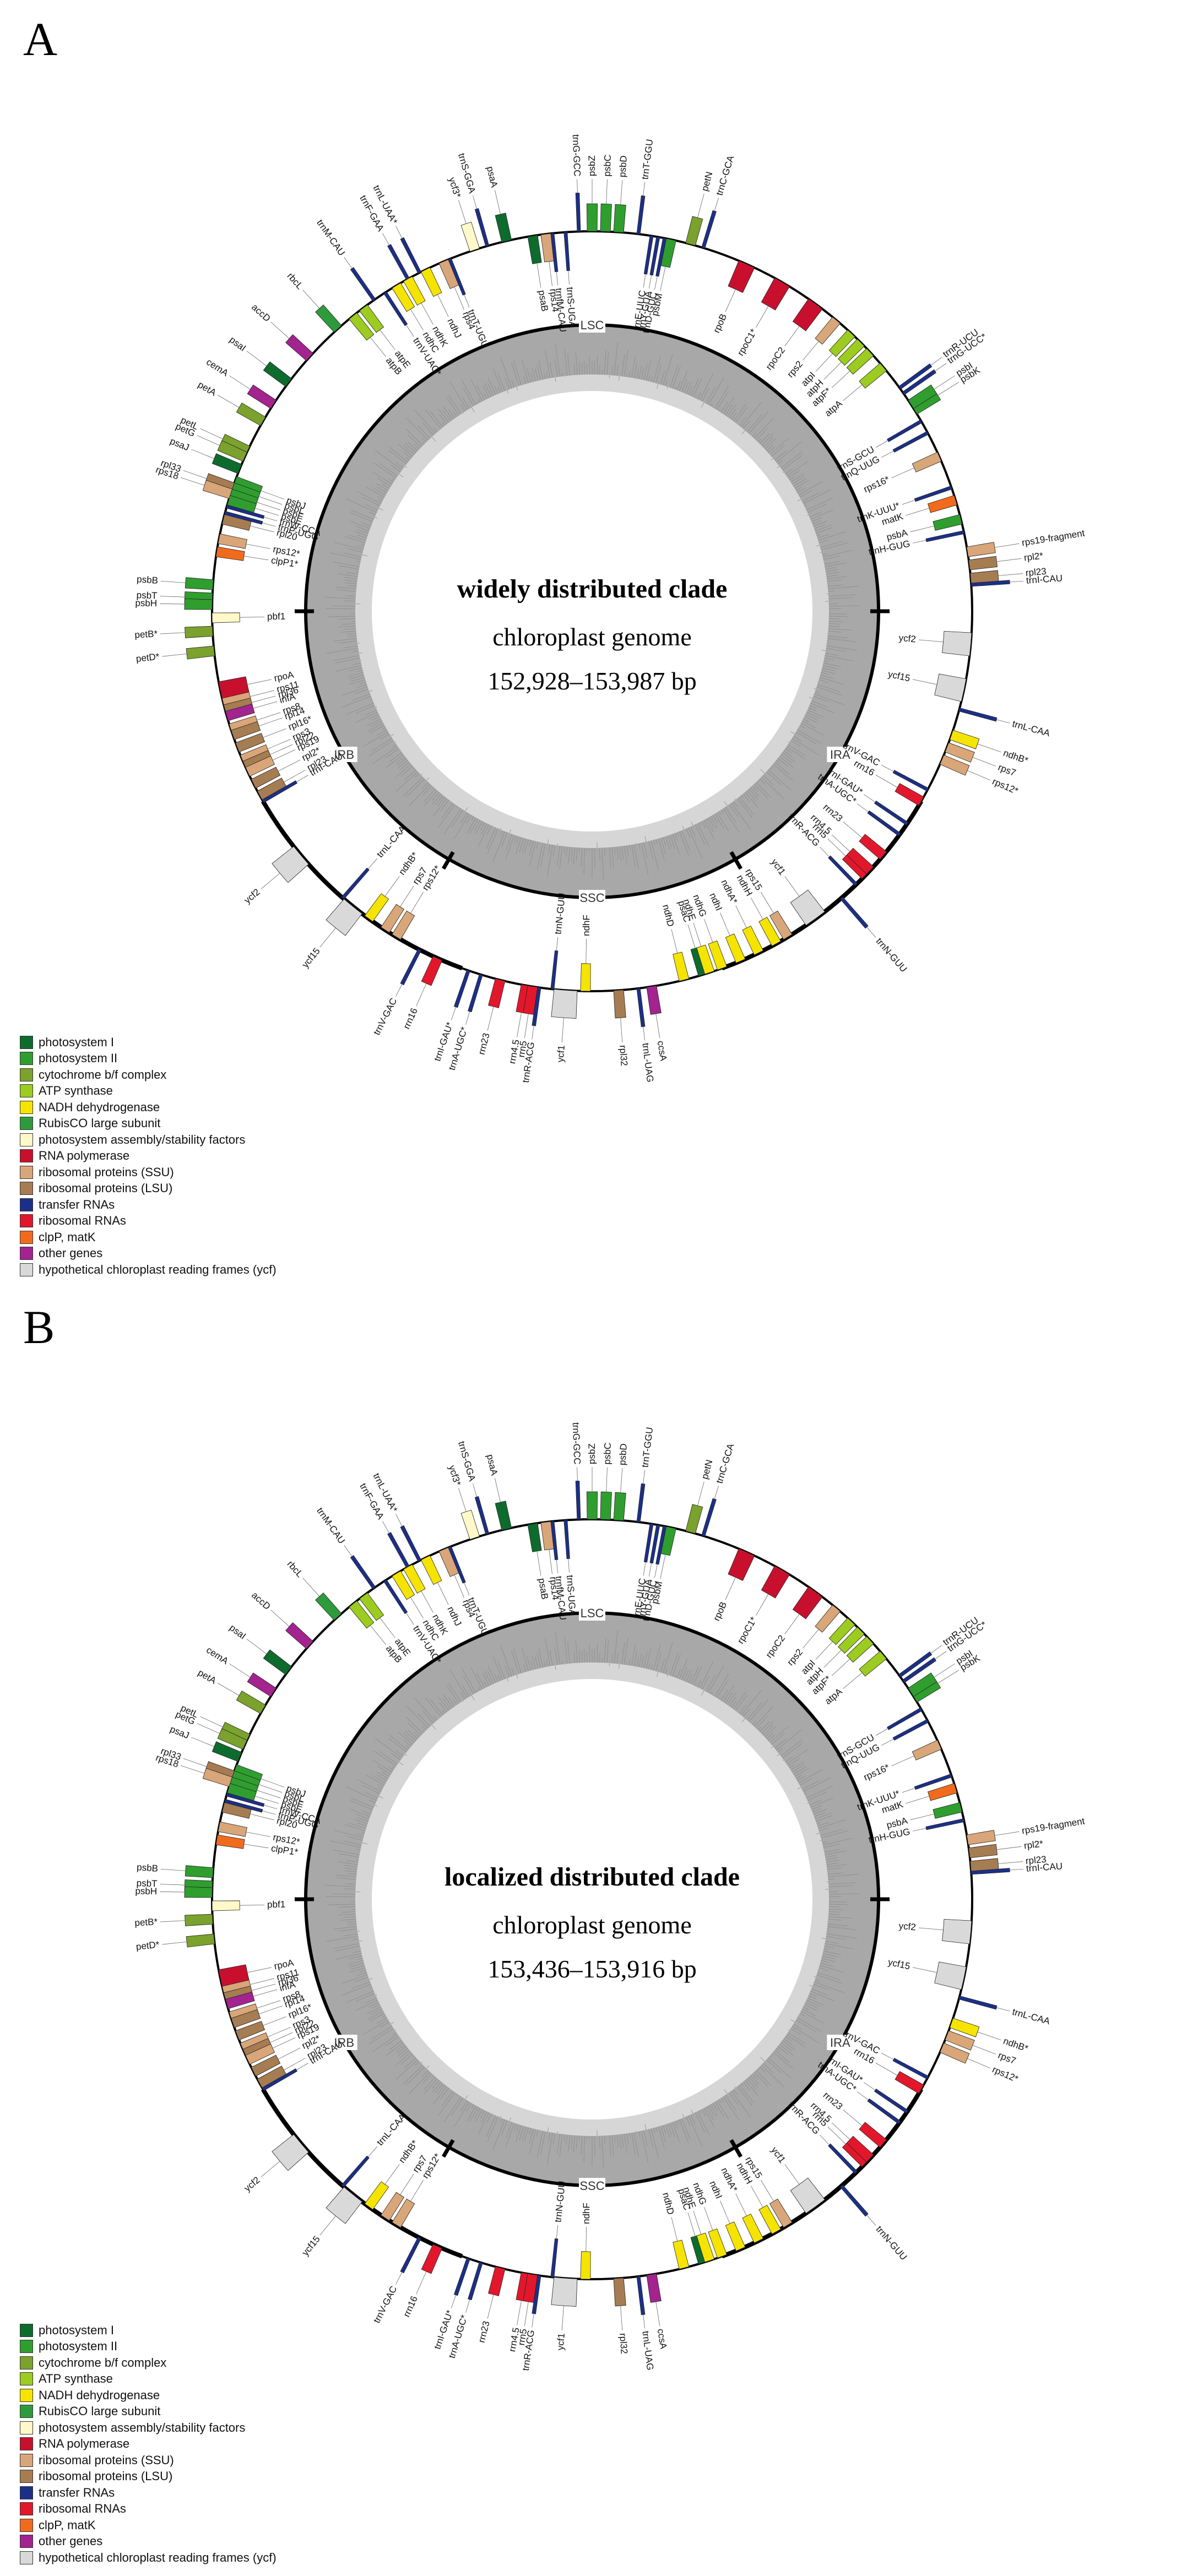 Image resolution: width=1187 pixels, height=2576 pixels. What do you see at coordinates (591, 611) in the screenshot?
I see `gc-content-bars` at bounding box center [591, 611].